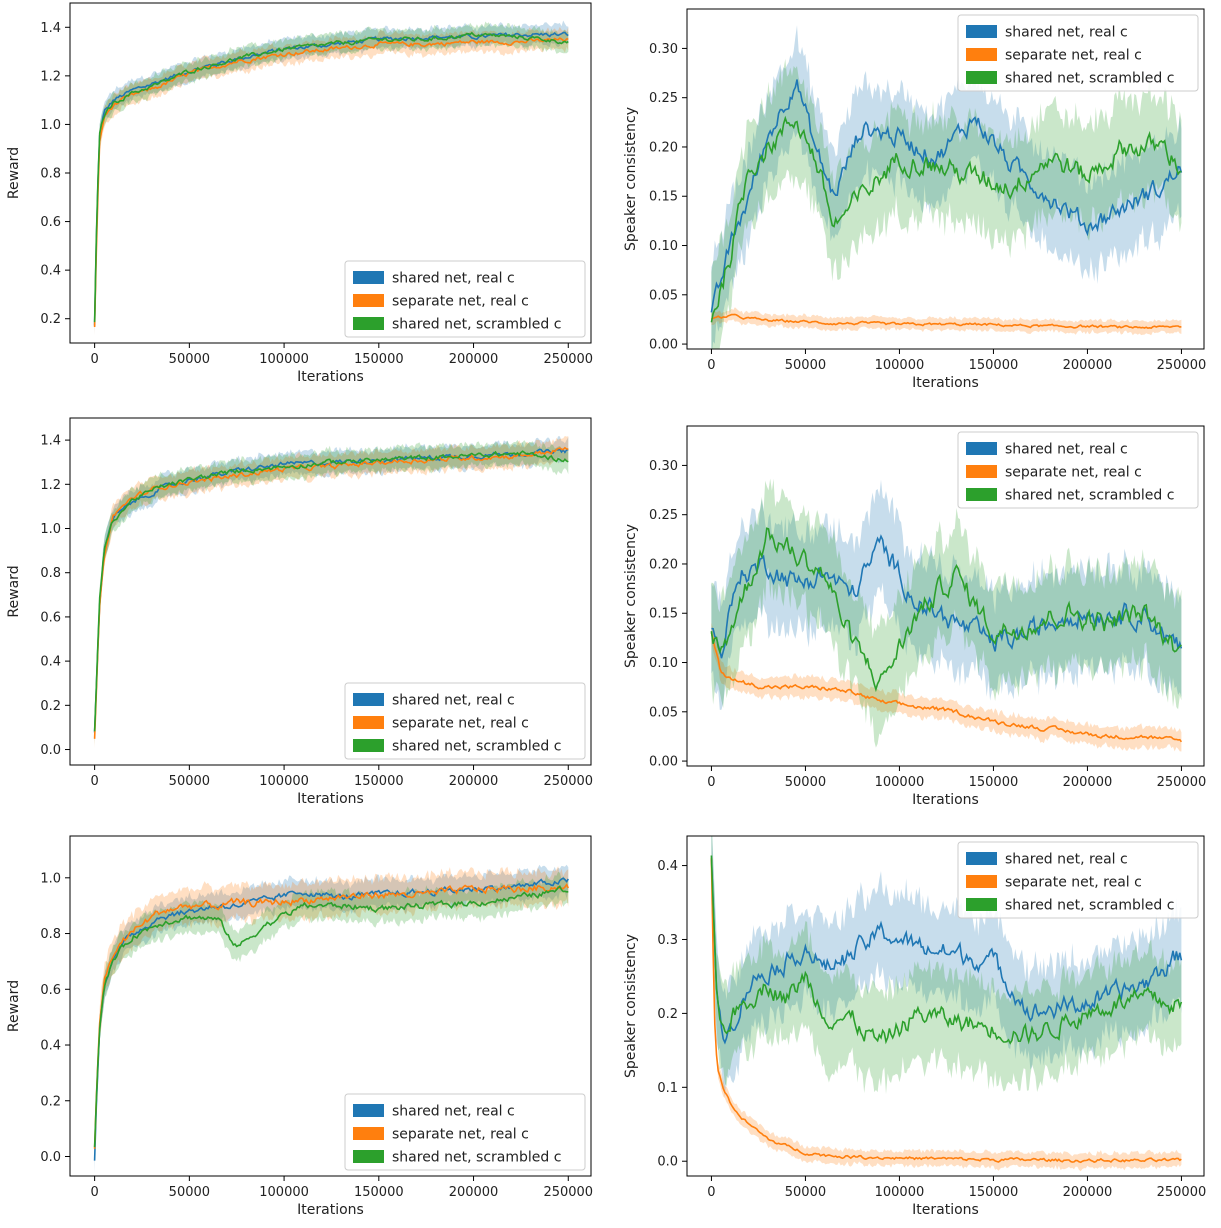 The height and width of the screenshot is (1228, 1221). What do you see at coordinates (1182, 1192) in the screenshot?
I see `x-tick-label: 250000` at bounding box center [1182, 1192].